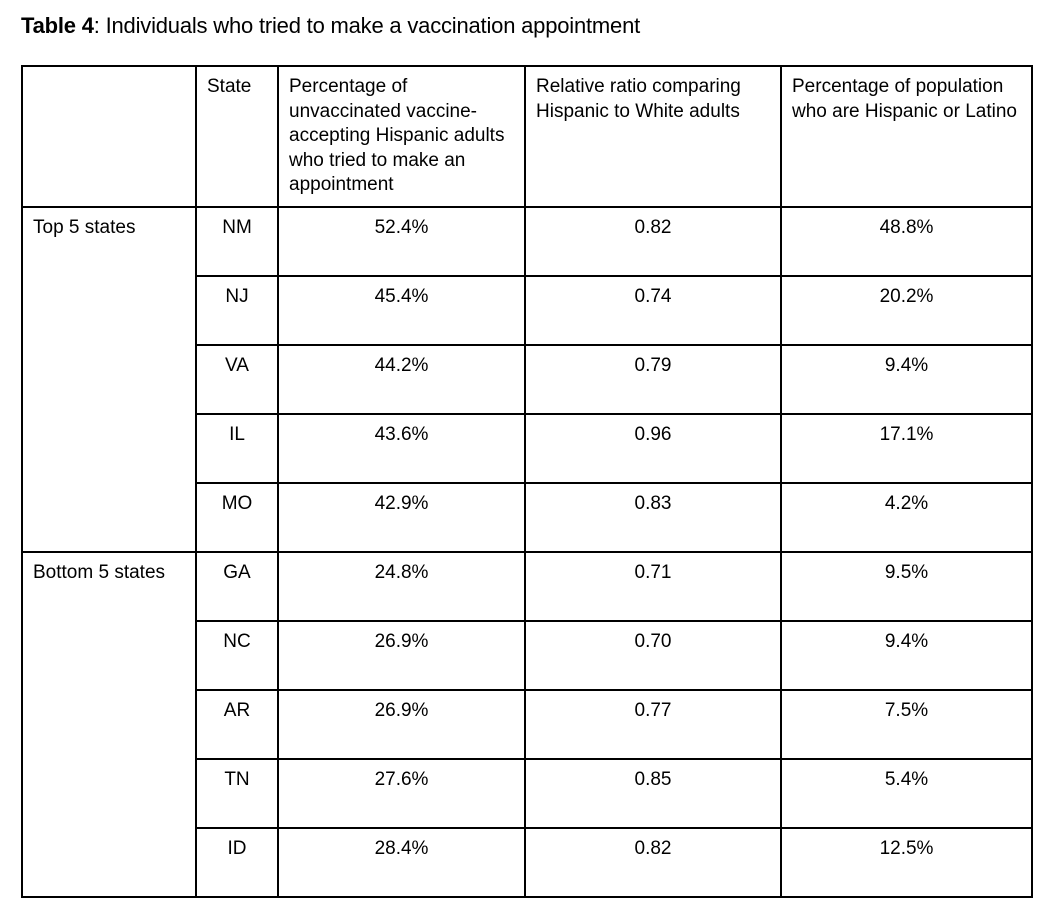 The width and height of the screenshot is (1064, 921). Describe the element at coordinates (906, 310) in the screenshot. I see `pct-pop-cell: 20.2%` at that location.